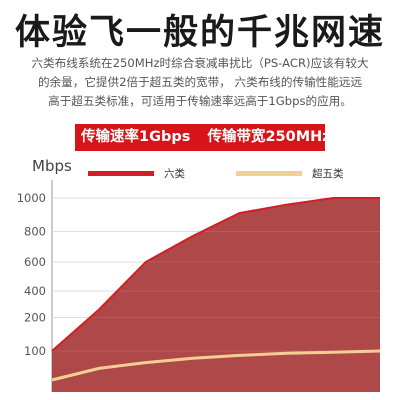 This screenshot has height=400, width=400. What do you see at coordinates (174, 173) in the screenshot?
I see `legend-label: 六类` at bounding box center [174, 173].